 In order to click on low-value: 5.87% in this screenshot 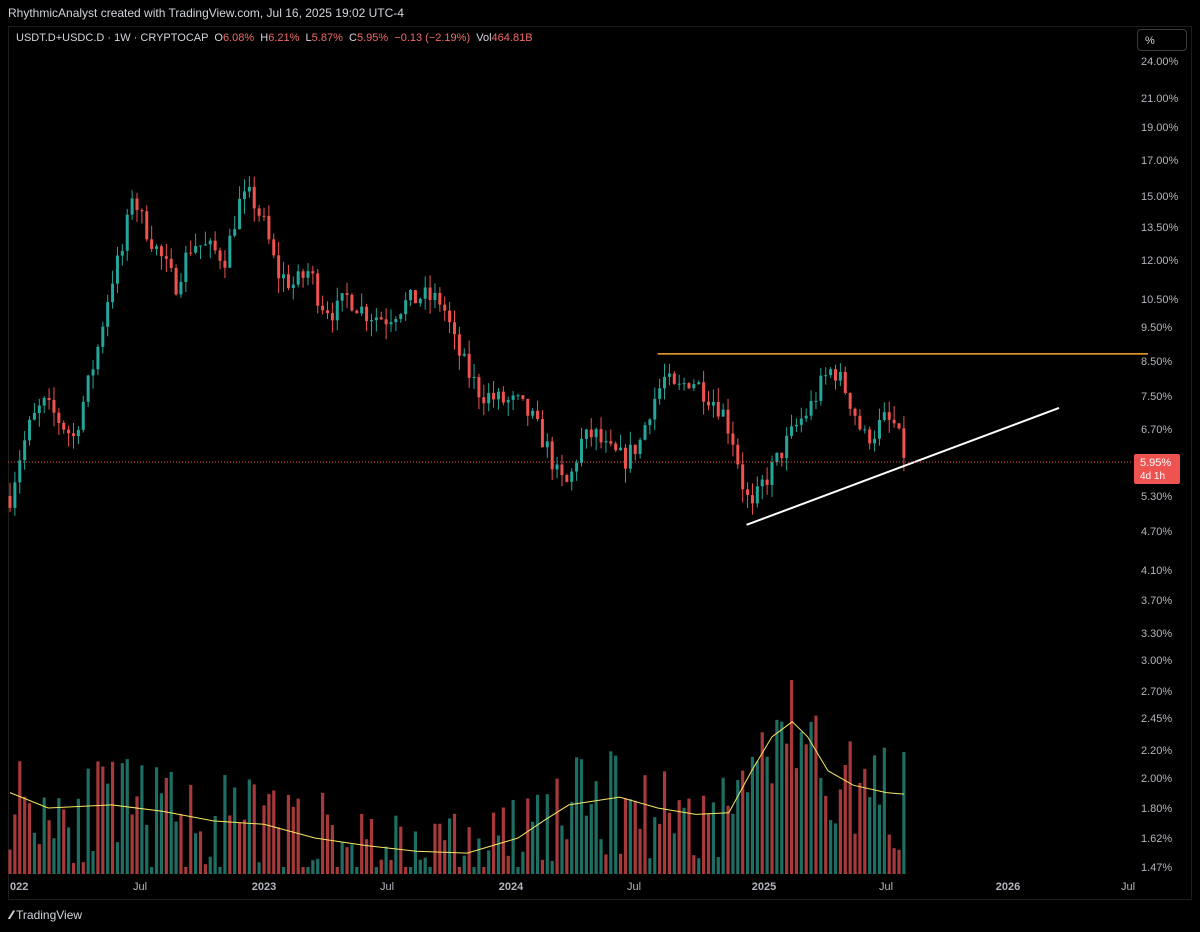, I will do `click(327, 38)`.